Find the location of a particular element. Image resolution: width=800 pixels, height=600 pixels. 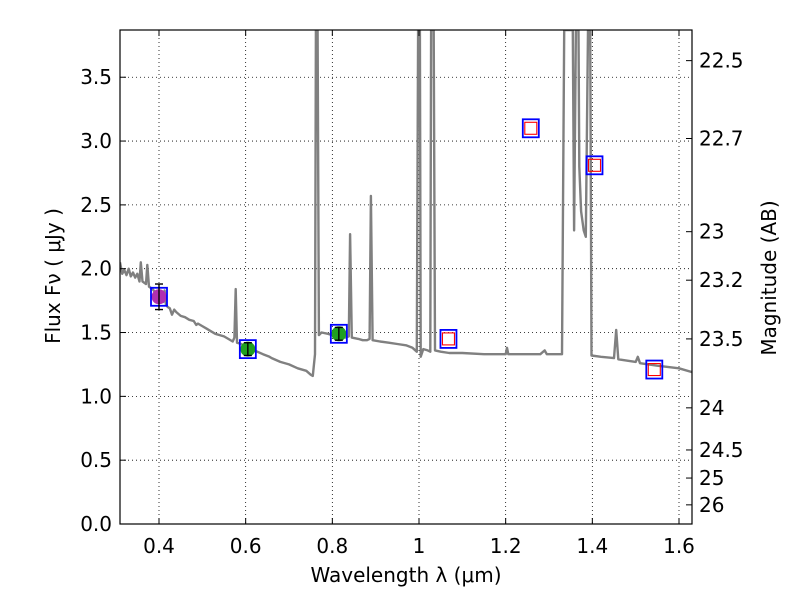

magnitude-tick-label: 22.5 is located at coordinates (721, 61).